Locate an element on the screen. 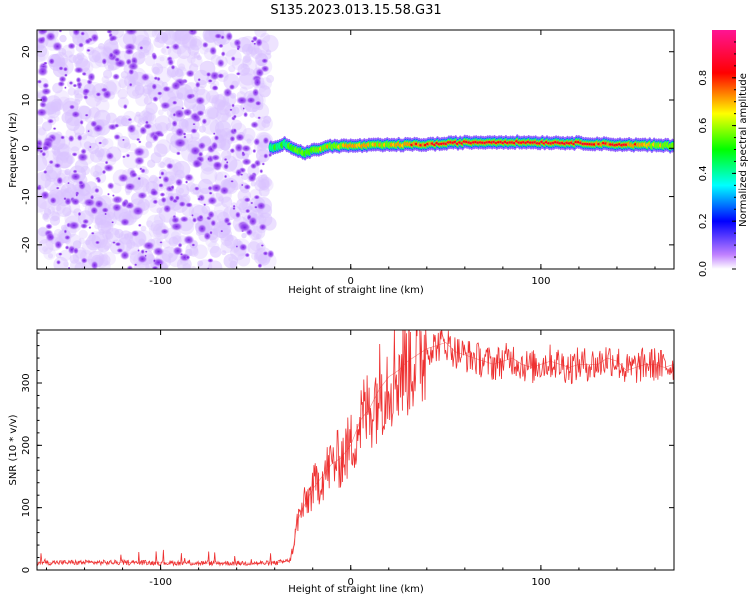  colorbar-ticks: 0.0 0.2 0.4 0.6 0.8 is located at coordinates (717, 159).